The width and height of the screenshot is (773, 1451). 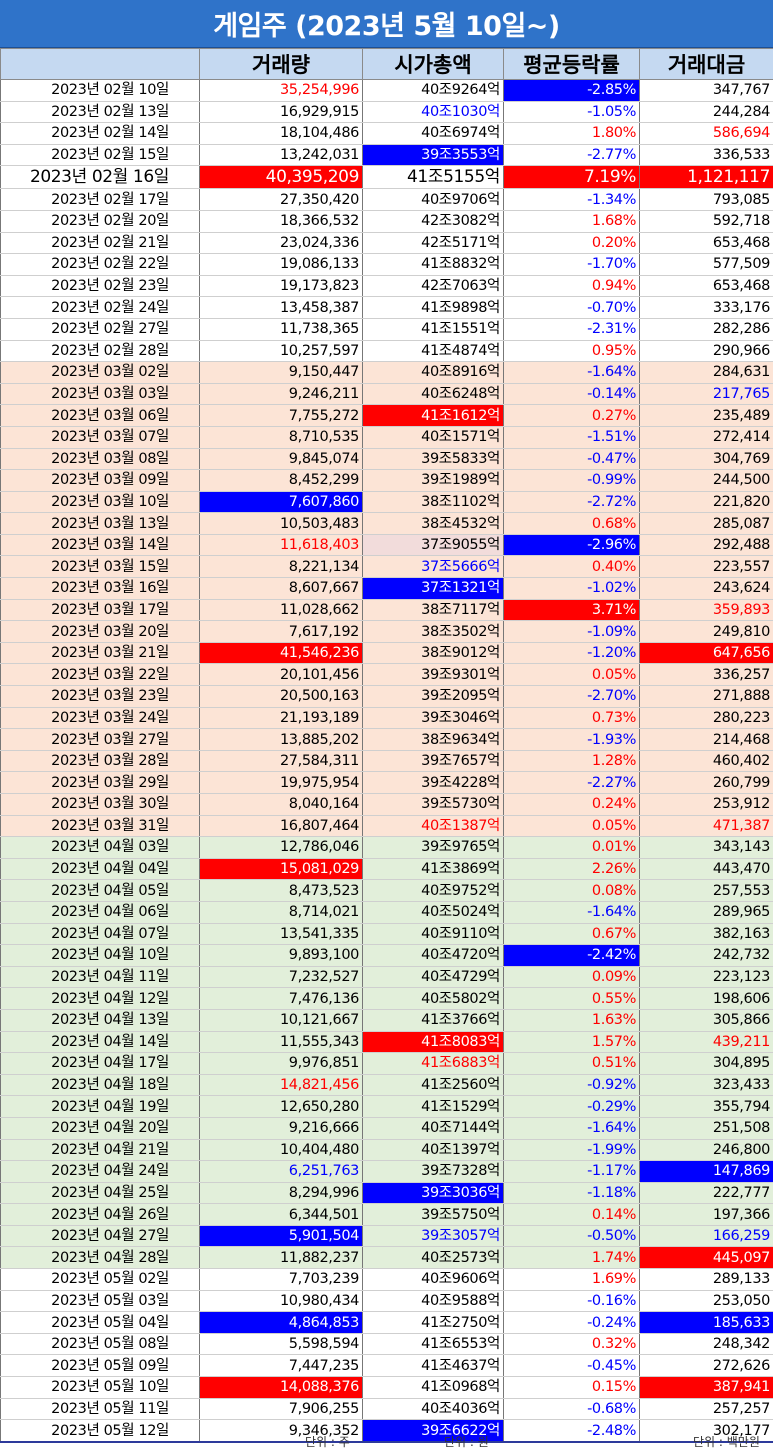 I want to click on trade-amount-cell: 336,533, so click(x=706, y=155).